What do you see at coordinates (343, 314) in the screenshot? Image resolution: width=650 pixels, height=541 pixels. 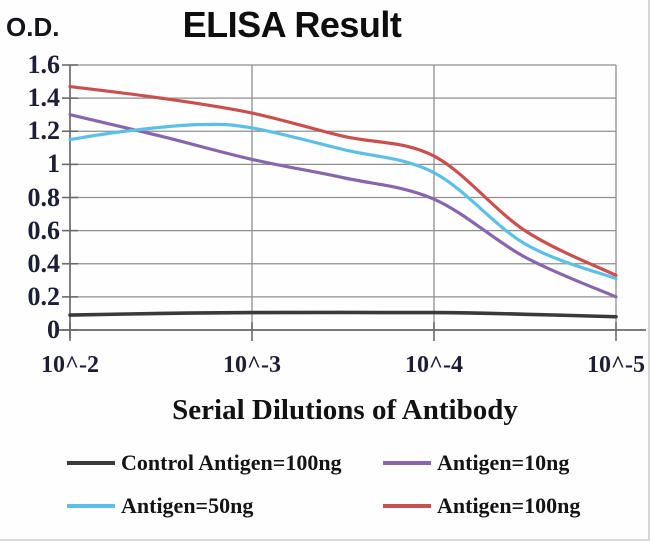 I see `series-line-control-antigen-100ng` at bounding box center [343, 314].